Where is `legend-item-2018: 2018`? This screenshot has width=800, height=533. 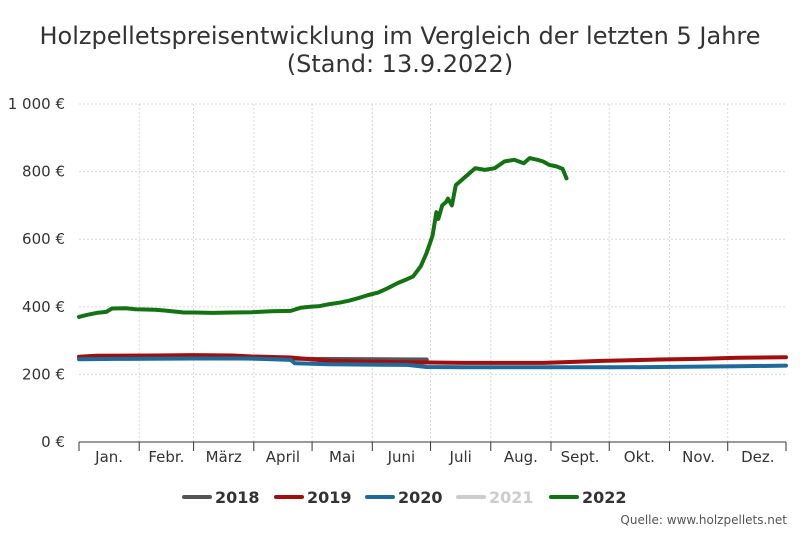
legend-item-2018: 2018 is located at coordinates (221, 497).